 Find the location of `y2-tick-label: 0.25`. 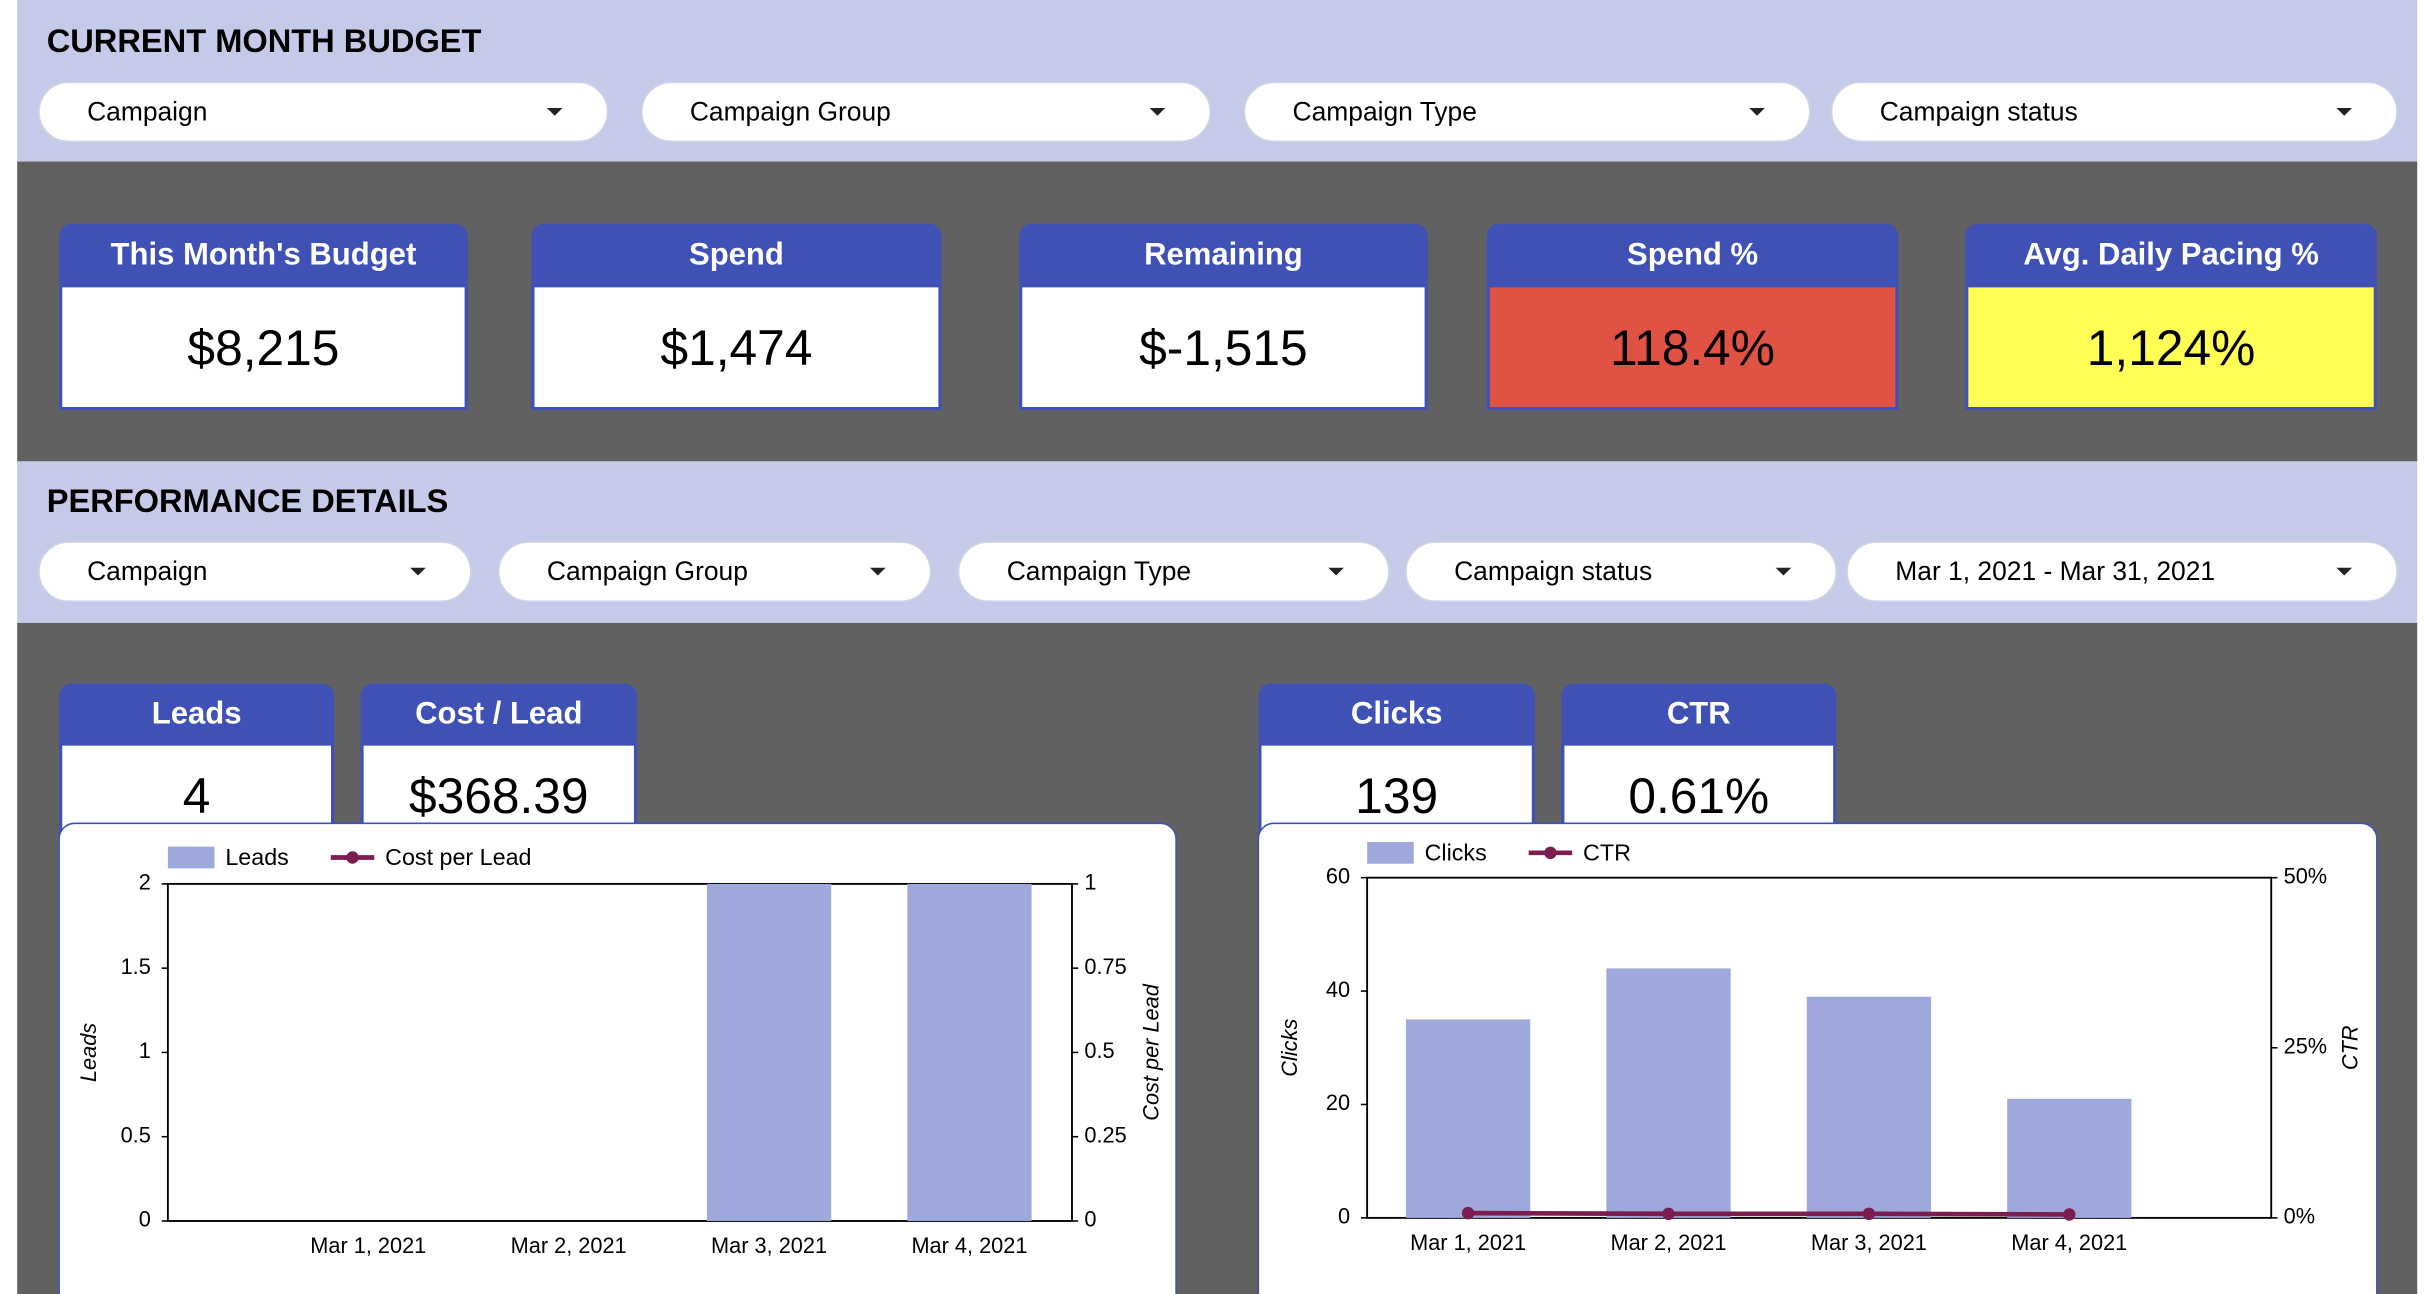

y2-tick-label: 0.25 is located at coordinates (1105, 1134).